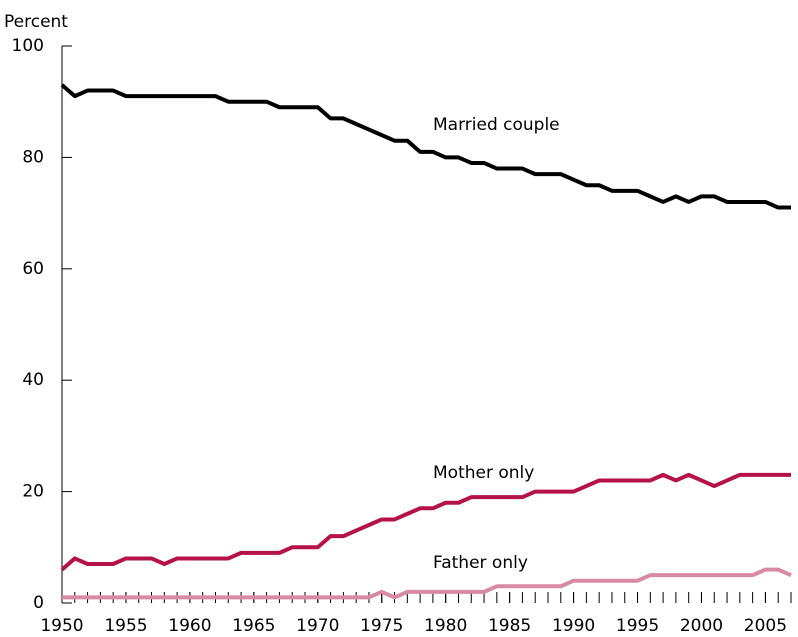 The height and width of the screenshot is (637, 798). I want to click on y-tick-label: 20, so click(33, 492).